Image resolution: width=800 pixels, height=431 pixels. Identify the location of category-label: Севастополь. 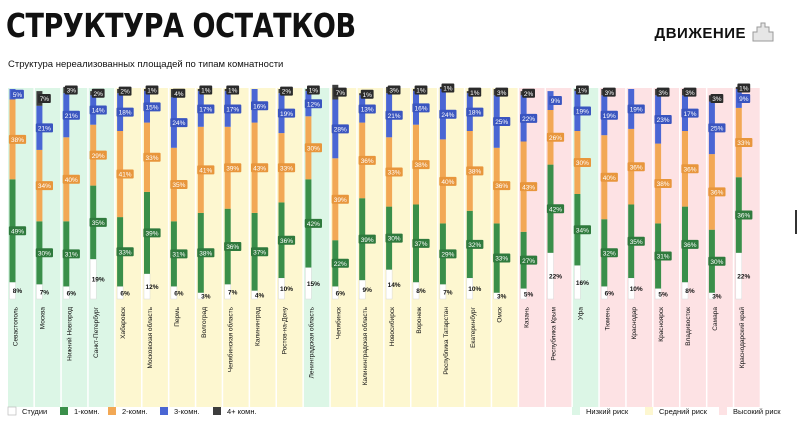
(16, 326).